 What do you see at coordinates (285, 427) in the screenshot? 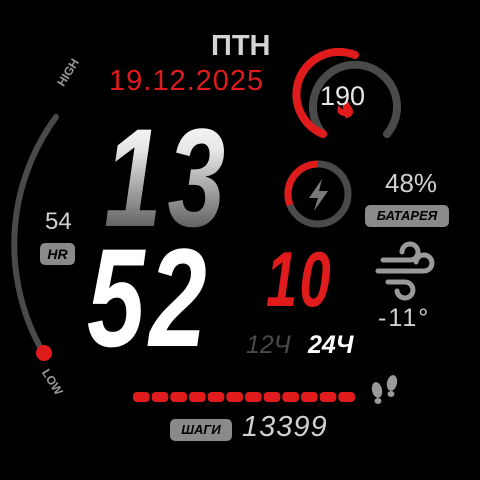
I see `steps-value: 13399` at bounding box center [285, 427].